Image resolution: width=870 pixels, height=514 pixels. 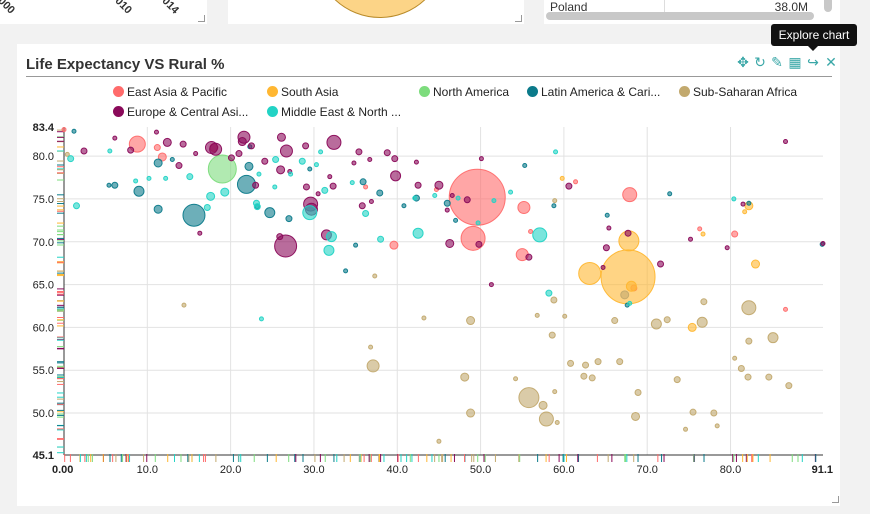 What do you see at coordinates (791, 7) in the screenshot?
I see `value-cell: 38.0M` at bounding box center [791, 7].